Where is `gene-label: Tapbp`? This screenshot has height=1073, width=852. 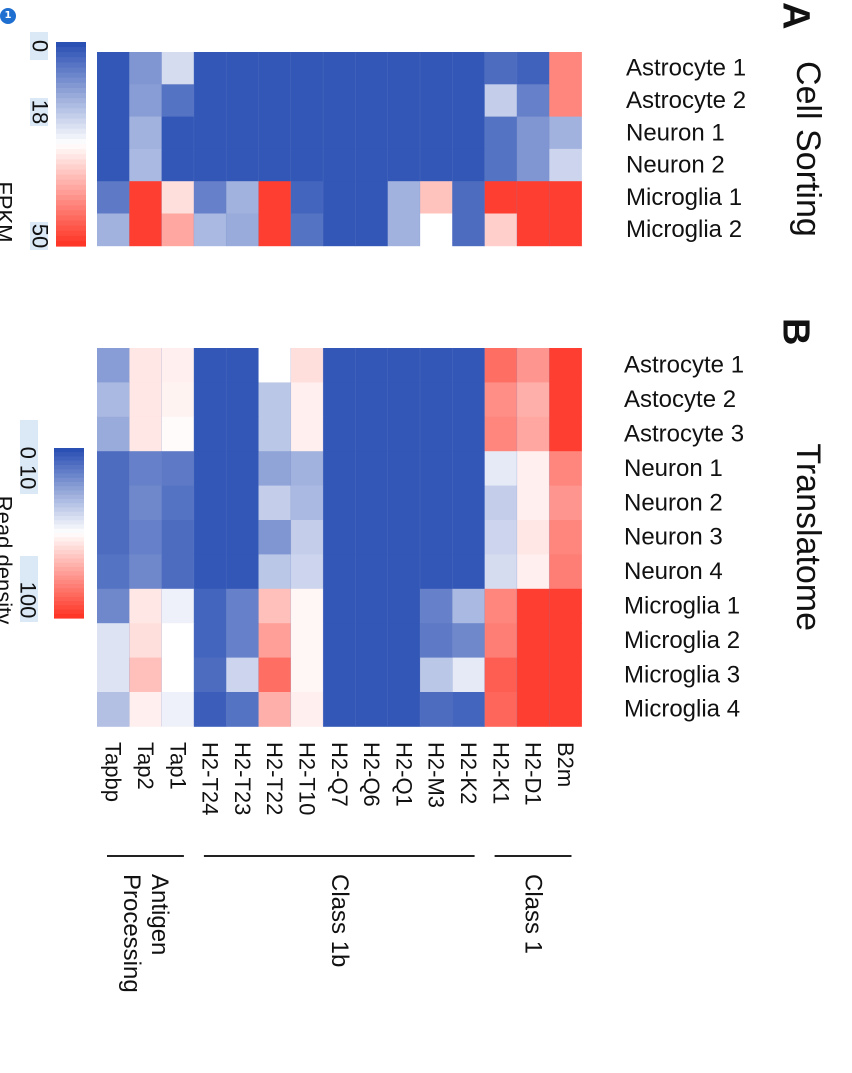
gene-label: Tapbp is located at coordinates (113, 772).